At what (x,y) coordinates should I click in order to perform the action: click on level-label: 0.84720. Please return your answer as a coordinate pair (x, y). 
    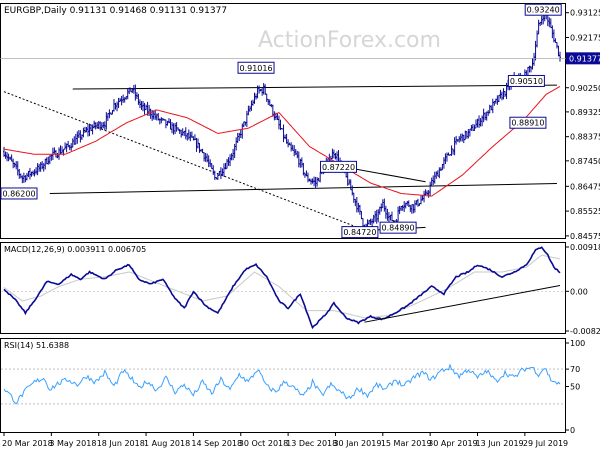
    Looking at the image, I should click on (359, 232).